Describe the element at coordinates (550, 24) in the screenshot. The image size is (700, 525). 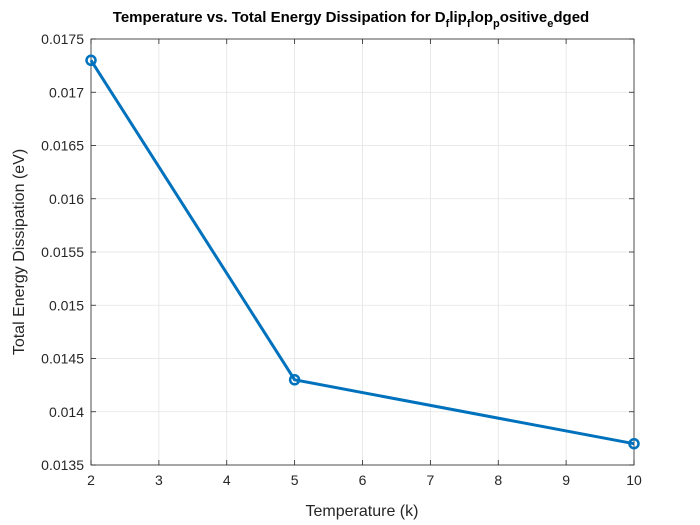
I see `title-subscript: e` at that location.